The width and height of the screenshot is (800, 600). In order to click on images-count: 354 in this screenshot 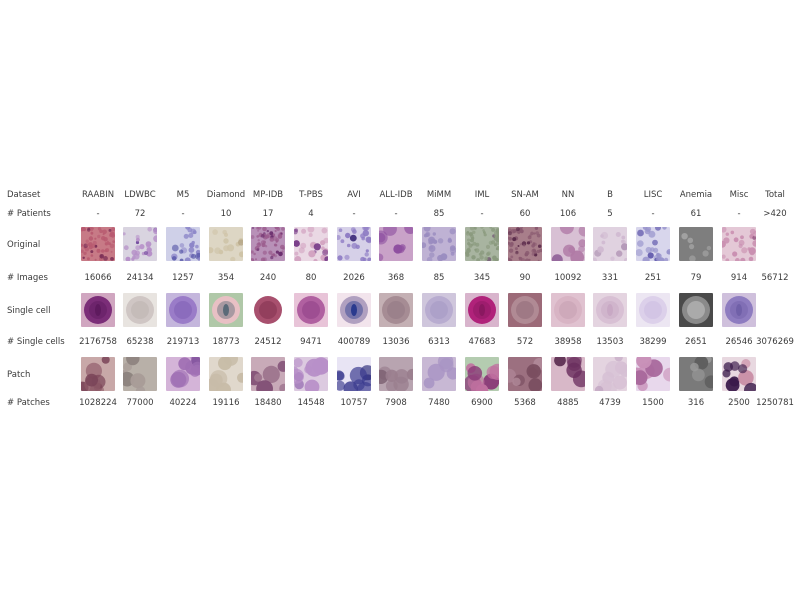, I will do `click(226, 278)`.